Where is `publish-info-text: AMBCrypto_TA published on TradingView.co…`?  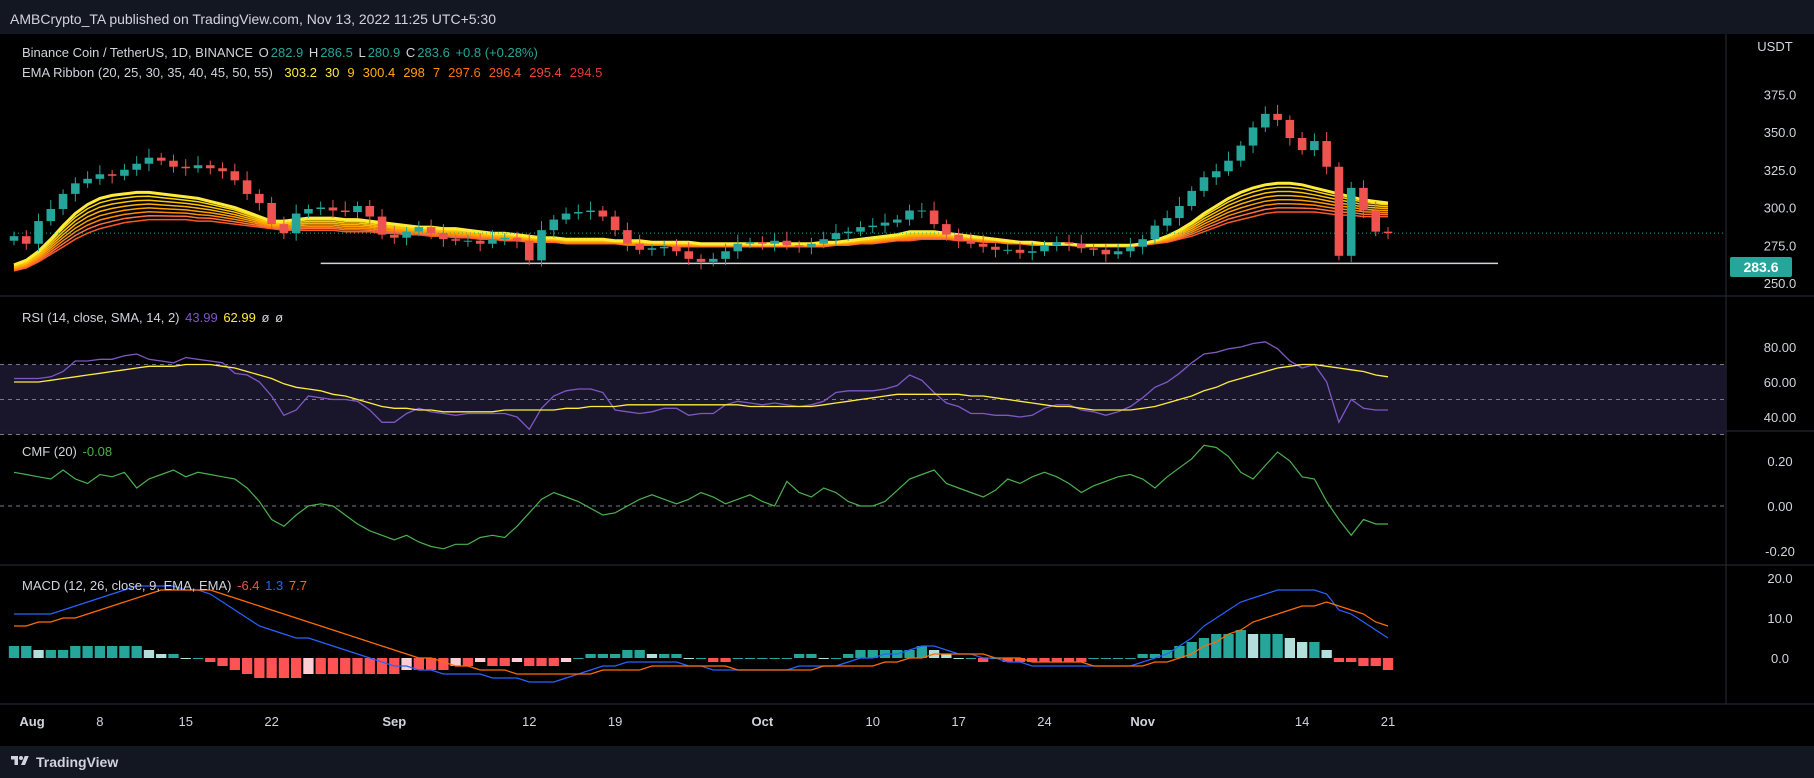
publish-info-text: AMBCrypto_TA published on TradingView.co… is located at coordinates (253, 19).